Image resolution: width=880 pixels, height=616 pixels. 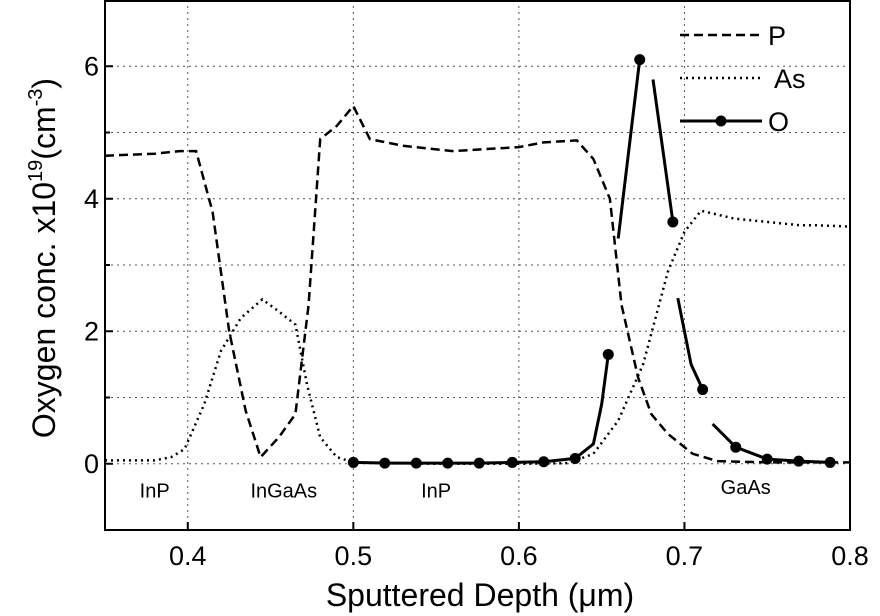 I want to click on y-axis-title-exponent: 19, so click(x=36, y=171).